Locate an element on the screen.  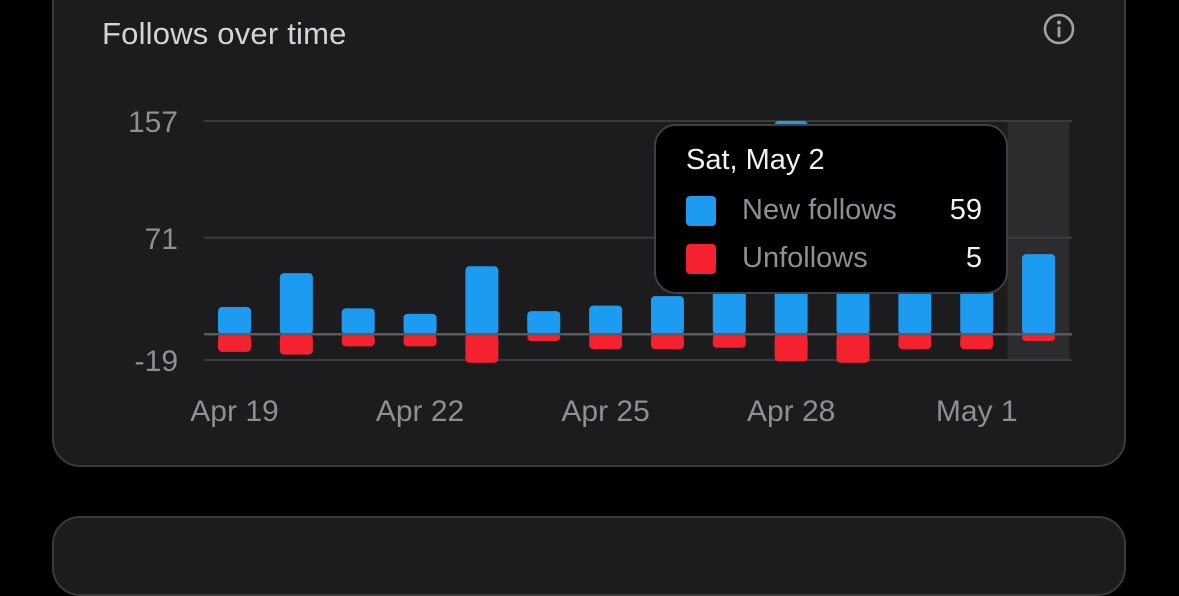
chart-tooltip: Sat, May 2 New follows 59 Unfollows 5 is located at coordinates (831, 209).